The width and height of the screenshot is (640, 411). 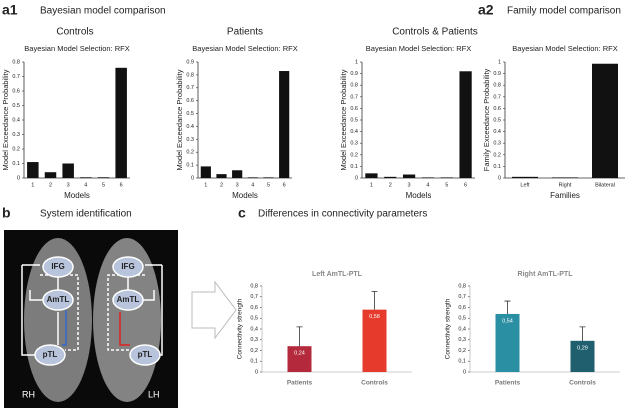 I want to click on value-label: 0,24, so click(x=299, y=354).